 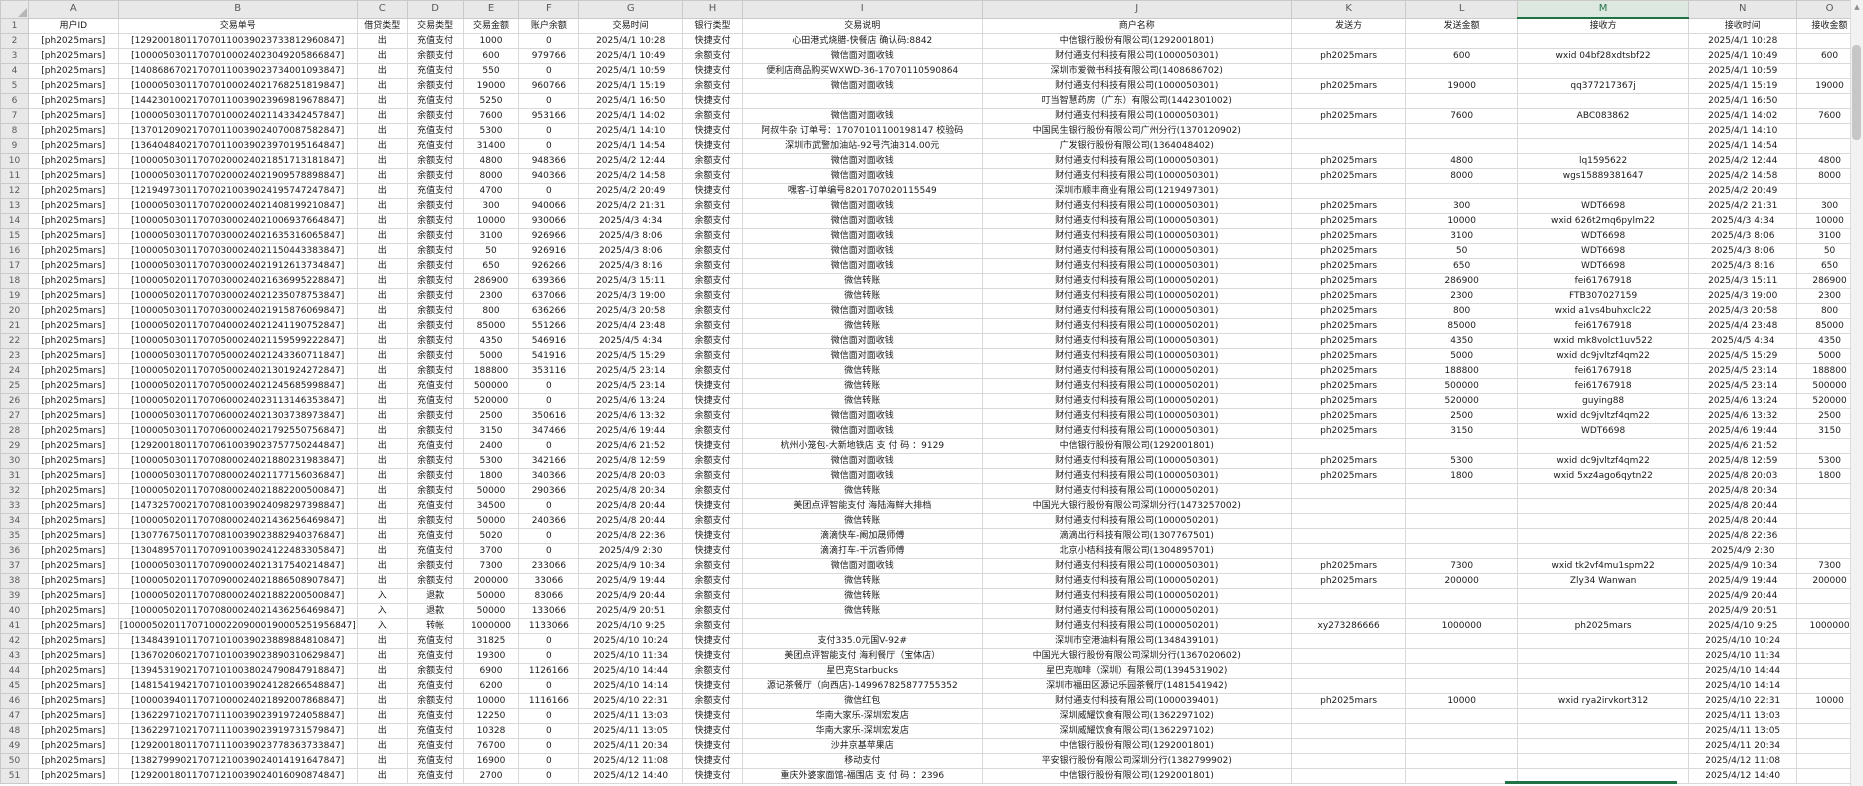 I want to click on cell-B39: [100005020117070800024021882200500847], so click(x=237, y=596).